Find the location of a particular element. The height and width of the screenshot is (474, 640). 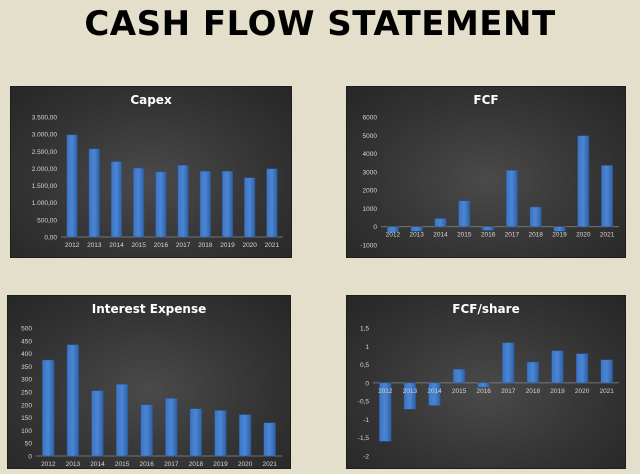

y-tick-label: 1000 is located at coordinates (370, 209).